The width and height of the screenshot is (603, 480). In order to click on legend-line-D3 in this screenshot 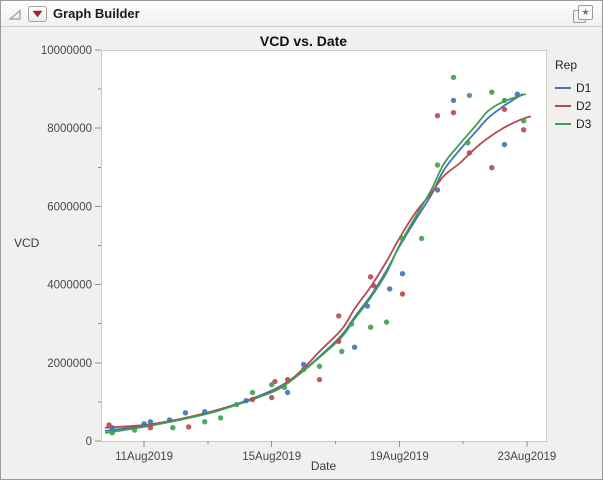, I will do `click(563, 124)`.